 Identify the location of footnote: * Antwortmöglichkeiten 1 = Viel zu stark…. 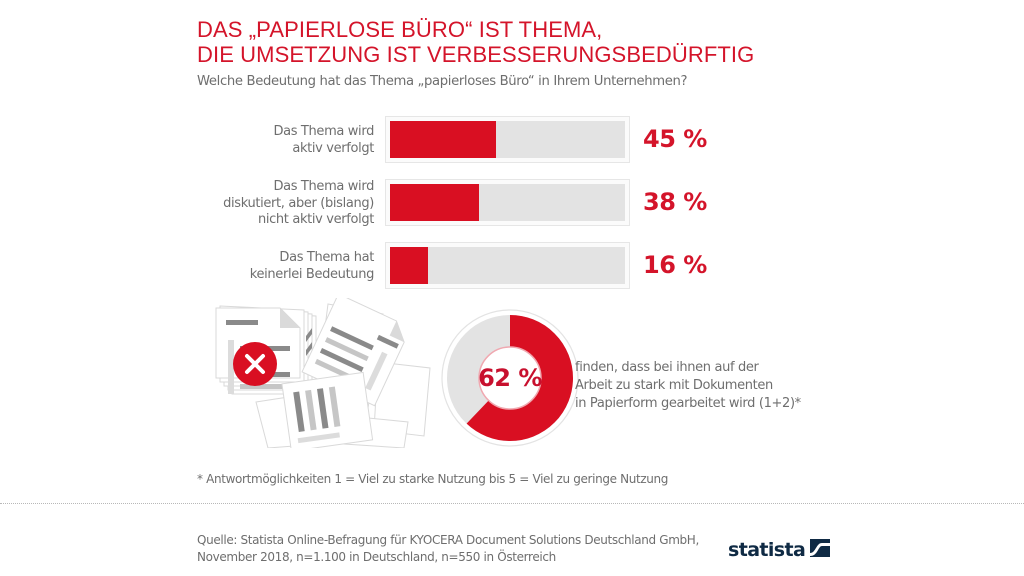
(433, 479).